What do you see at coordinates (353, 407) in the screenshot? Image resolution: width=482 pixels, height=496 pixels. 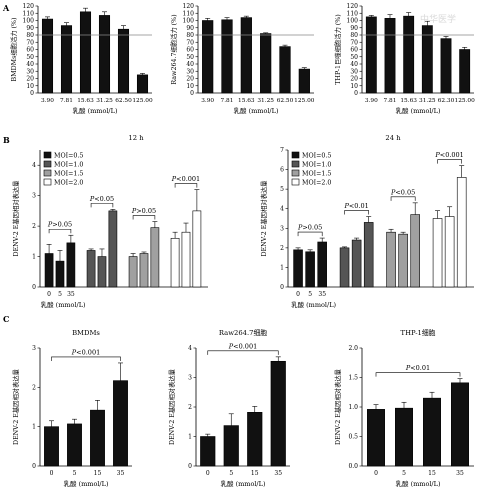 I see `y-tick-label: 1.0` at bounding box center [353, 407].